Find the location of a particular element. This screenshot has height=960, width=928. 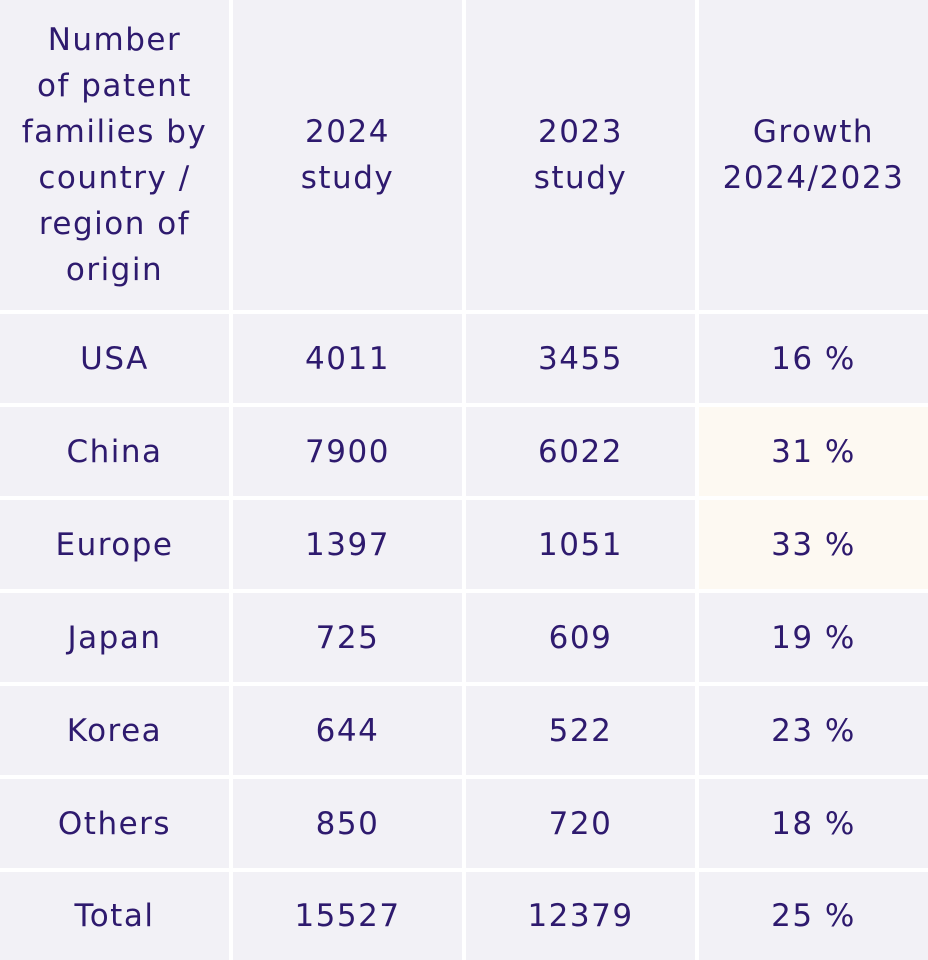

value-2023-cell: 3455 is located at coordinates (580, 358).